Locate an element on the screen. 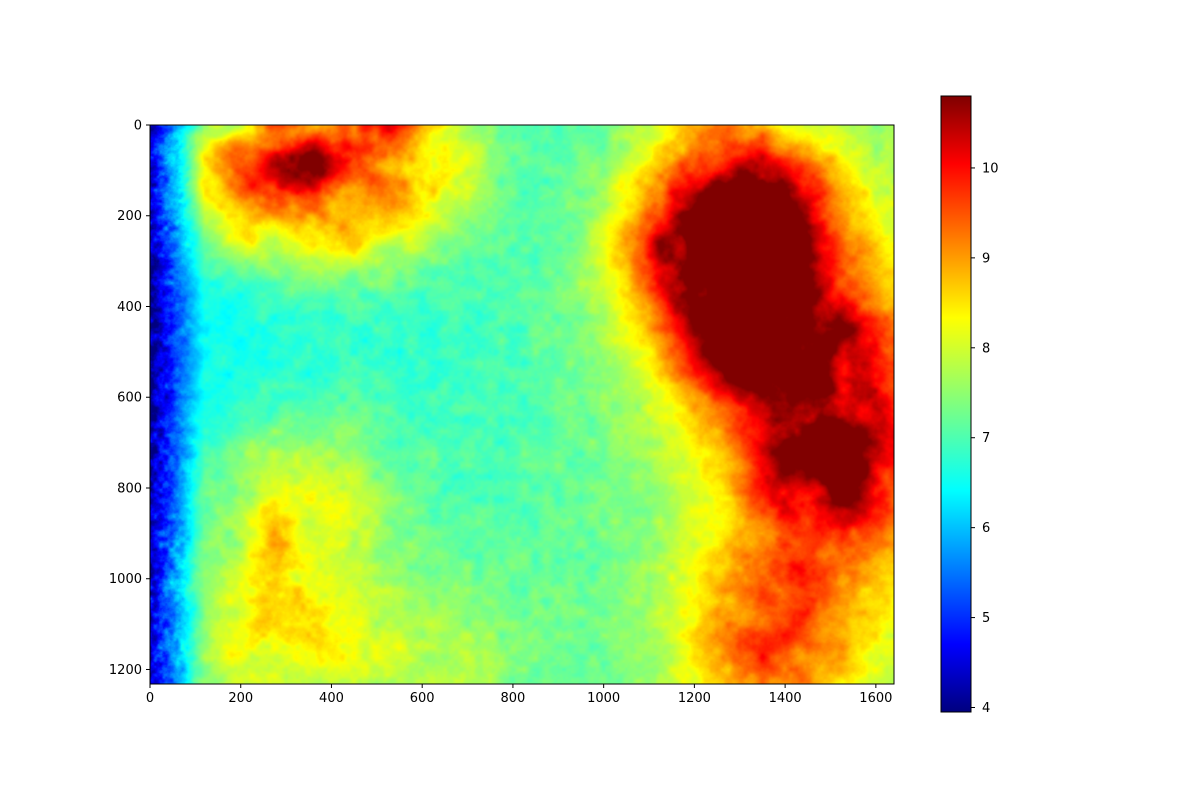 Image resolution: width=1200 pixels, height=800 pixels. colorbar-tick-label: 5 is located at coordinates (986, 618).